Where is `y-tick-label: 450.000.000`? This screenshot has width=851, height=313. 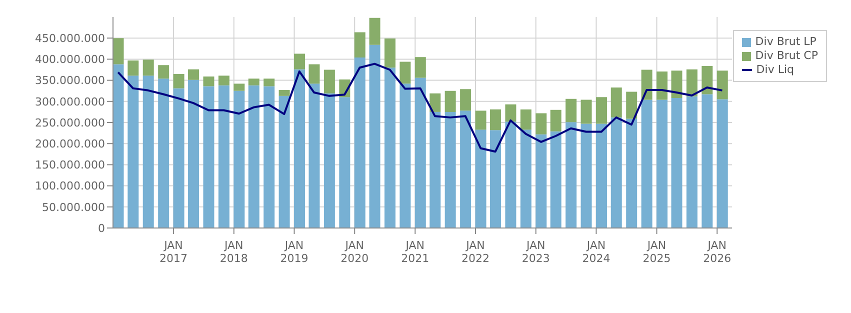
y-tick-label: 450.000.000 is located at coordinates (70, 39).